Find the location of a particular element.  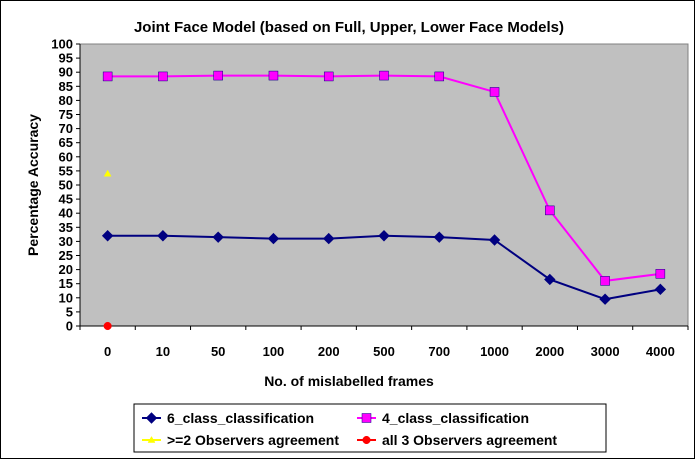

y-tick-label: 35 is located at coordinates (66, 227).